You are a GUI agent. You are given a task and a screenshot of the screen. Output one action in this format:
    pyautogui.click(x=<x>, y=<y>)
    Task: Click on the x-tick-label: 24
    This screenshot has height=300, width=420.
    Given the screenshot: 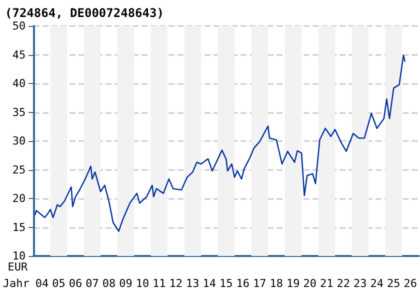 What is the action you would take?
    pyautogui.click(x=377, y=283)
    